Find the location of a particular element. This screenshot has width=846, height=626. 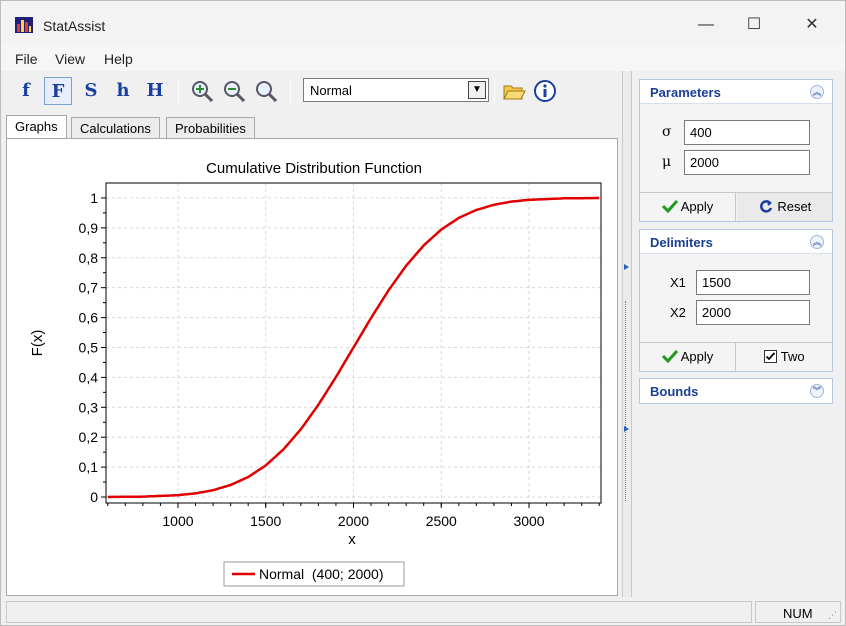

mu-label: μ is located at coordinates (667, 162).